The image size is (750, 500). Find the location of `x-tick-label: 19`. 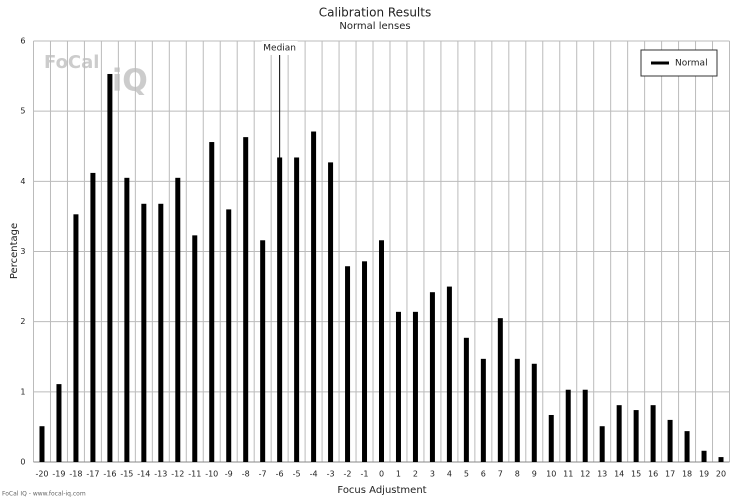

x-tick-label: 19 is located at coordinates (704, 474).